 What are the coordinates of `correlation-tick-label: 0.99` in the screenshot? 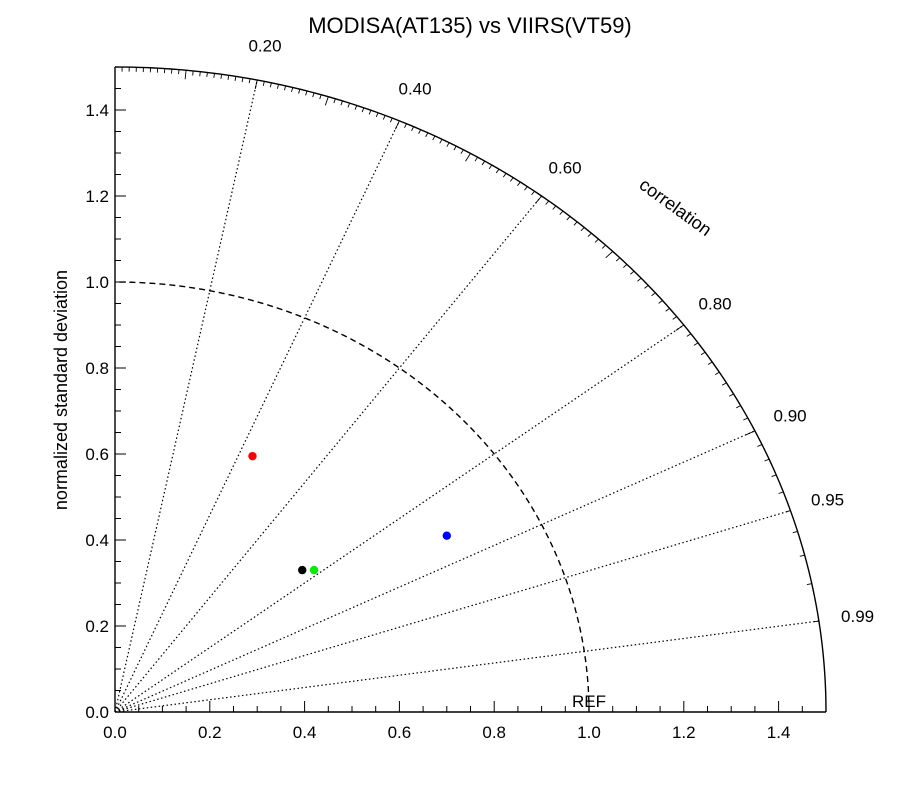 It's located at (857, 616).